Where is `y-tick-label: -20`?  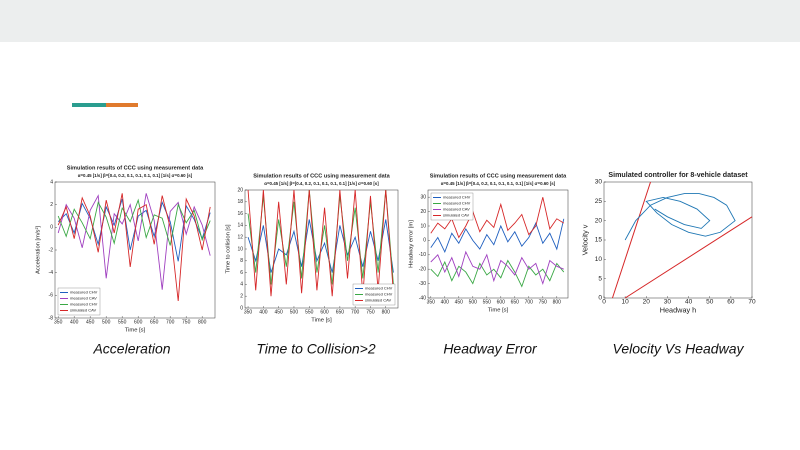 y-tick-label: -20 is located at coordinates (422, 270).